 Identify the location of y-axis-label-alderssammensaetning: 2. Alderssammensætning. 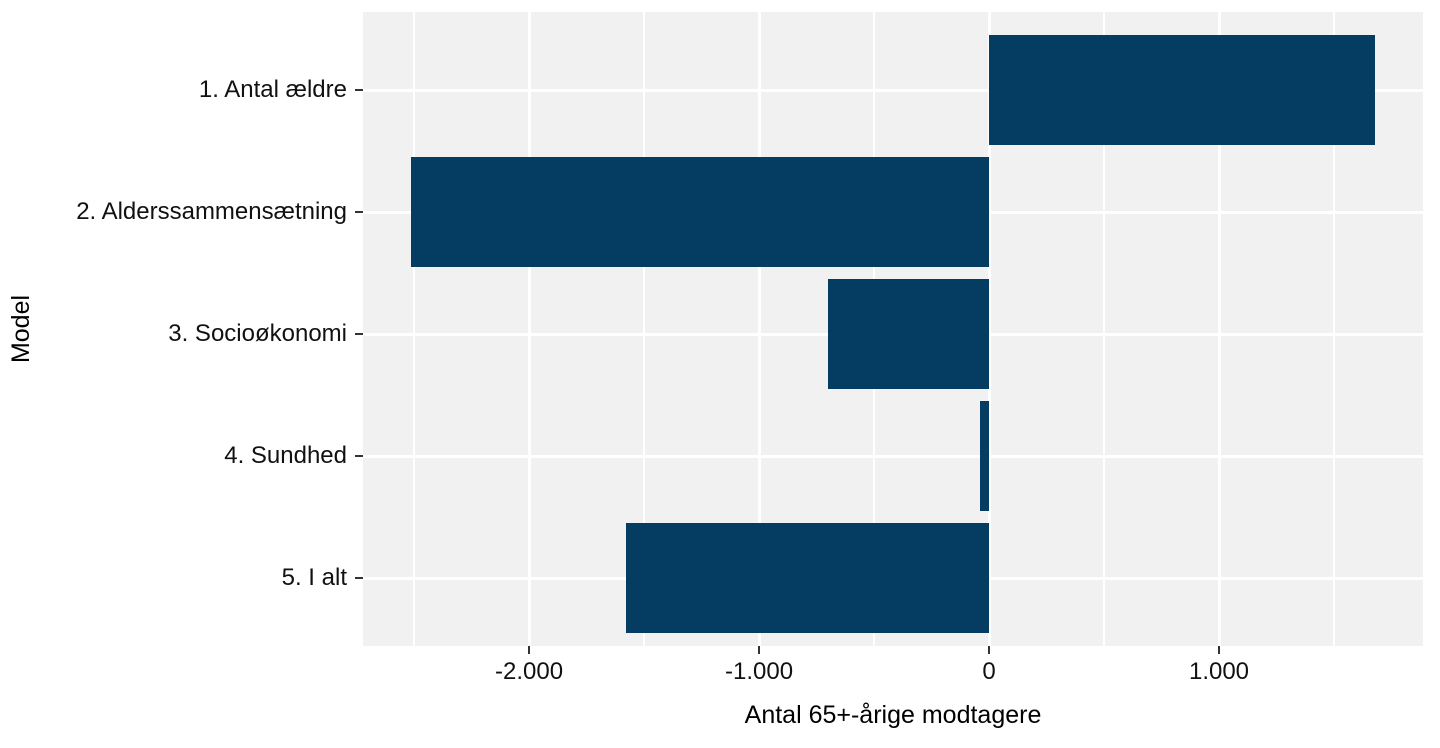
(211, 211).